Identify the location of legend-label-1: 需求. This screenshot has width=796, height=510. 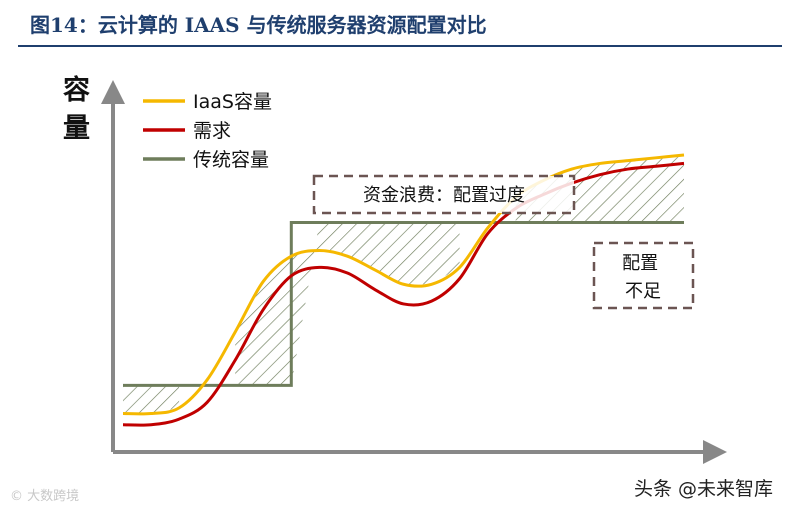
(212, 131).